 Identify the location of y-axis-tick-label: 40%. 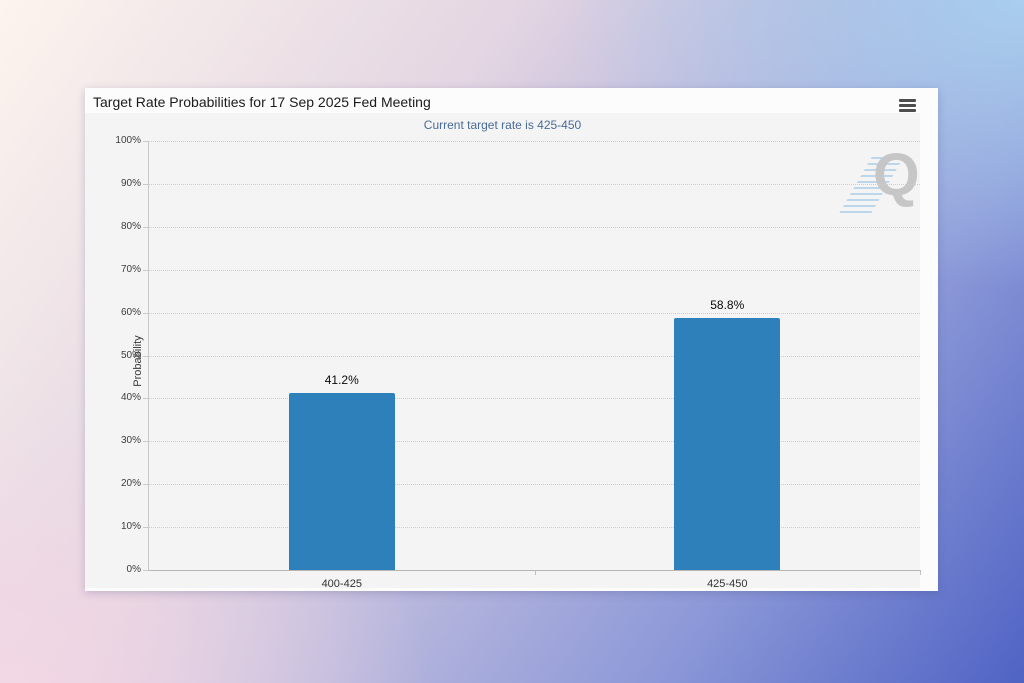
(130, 398).